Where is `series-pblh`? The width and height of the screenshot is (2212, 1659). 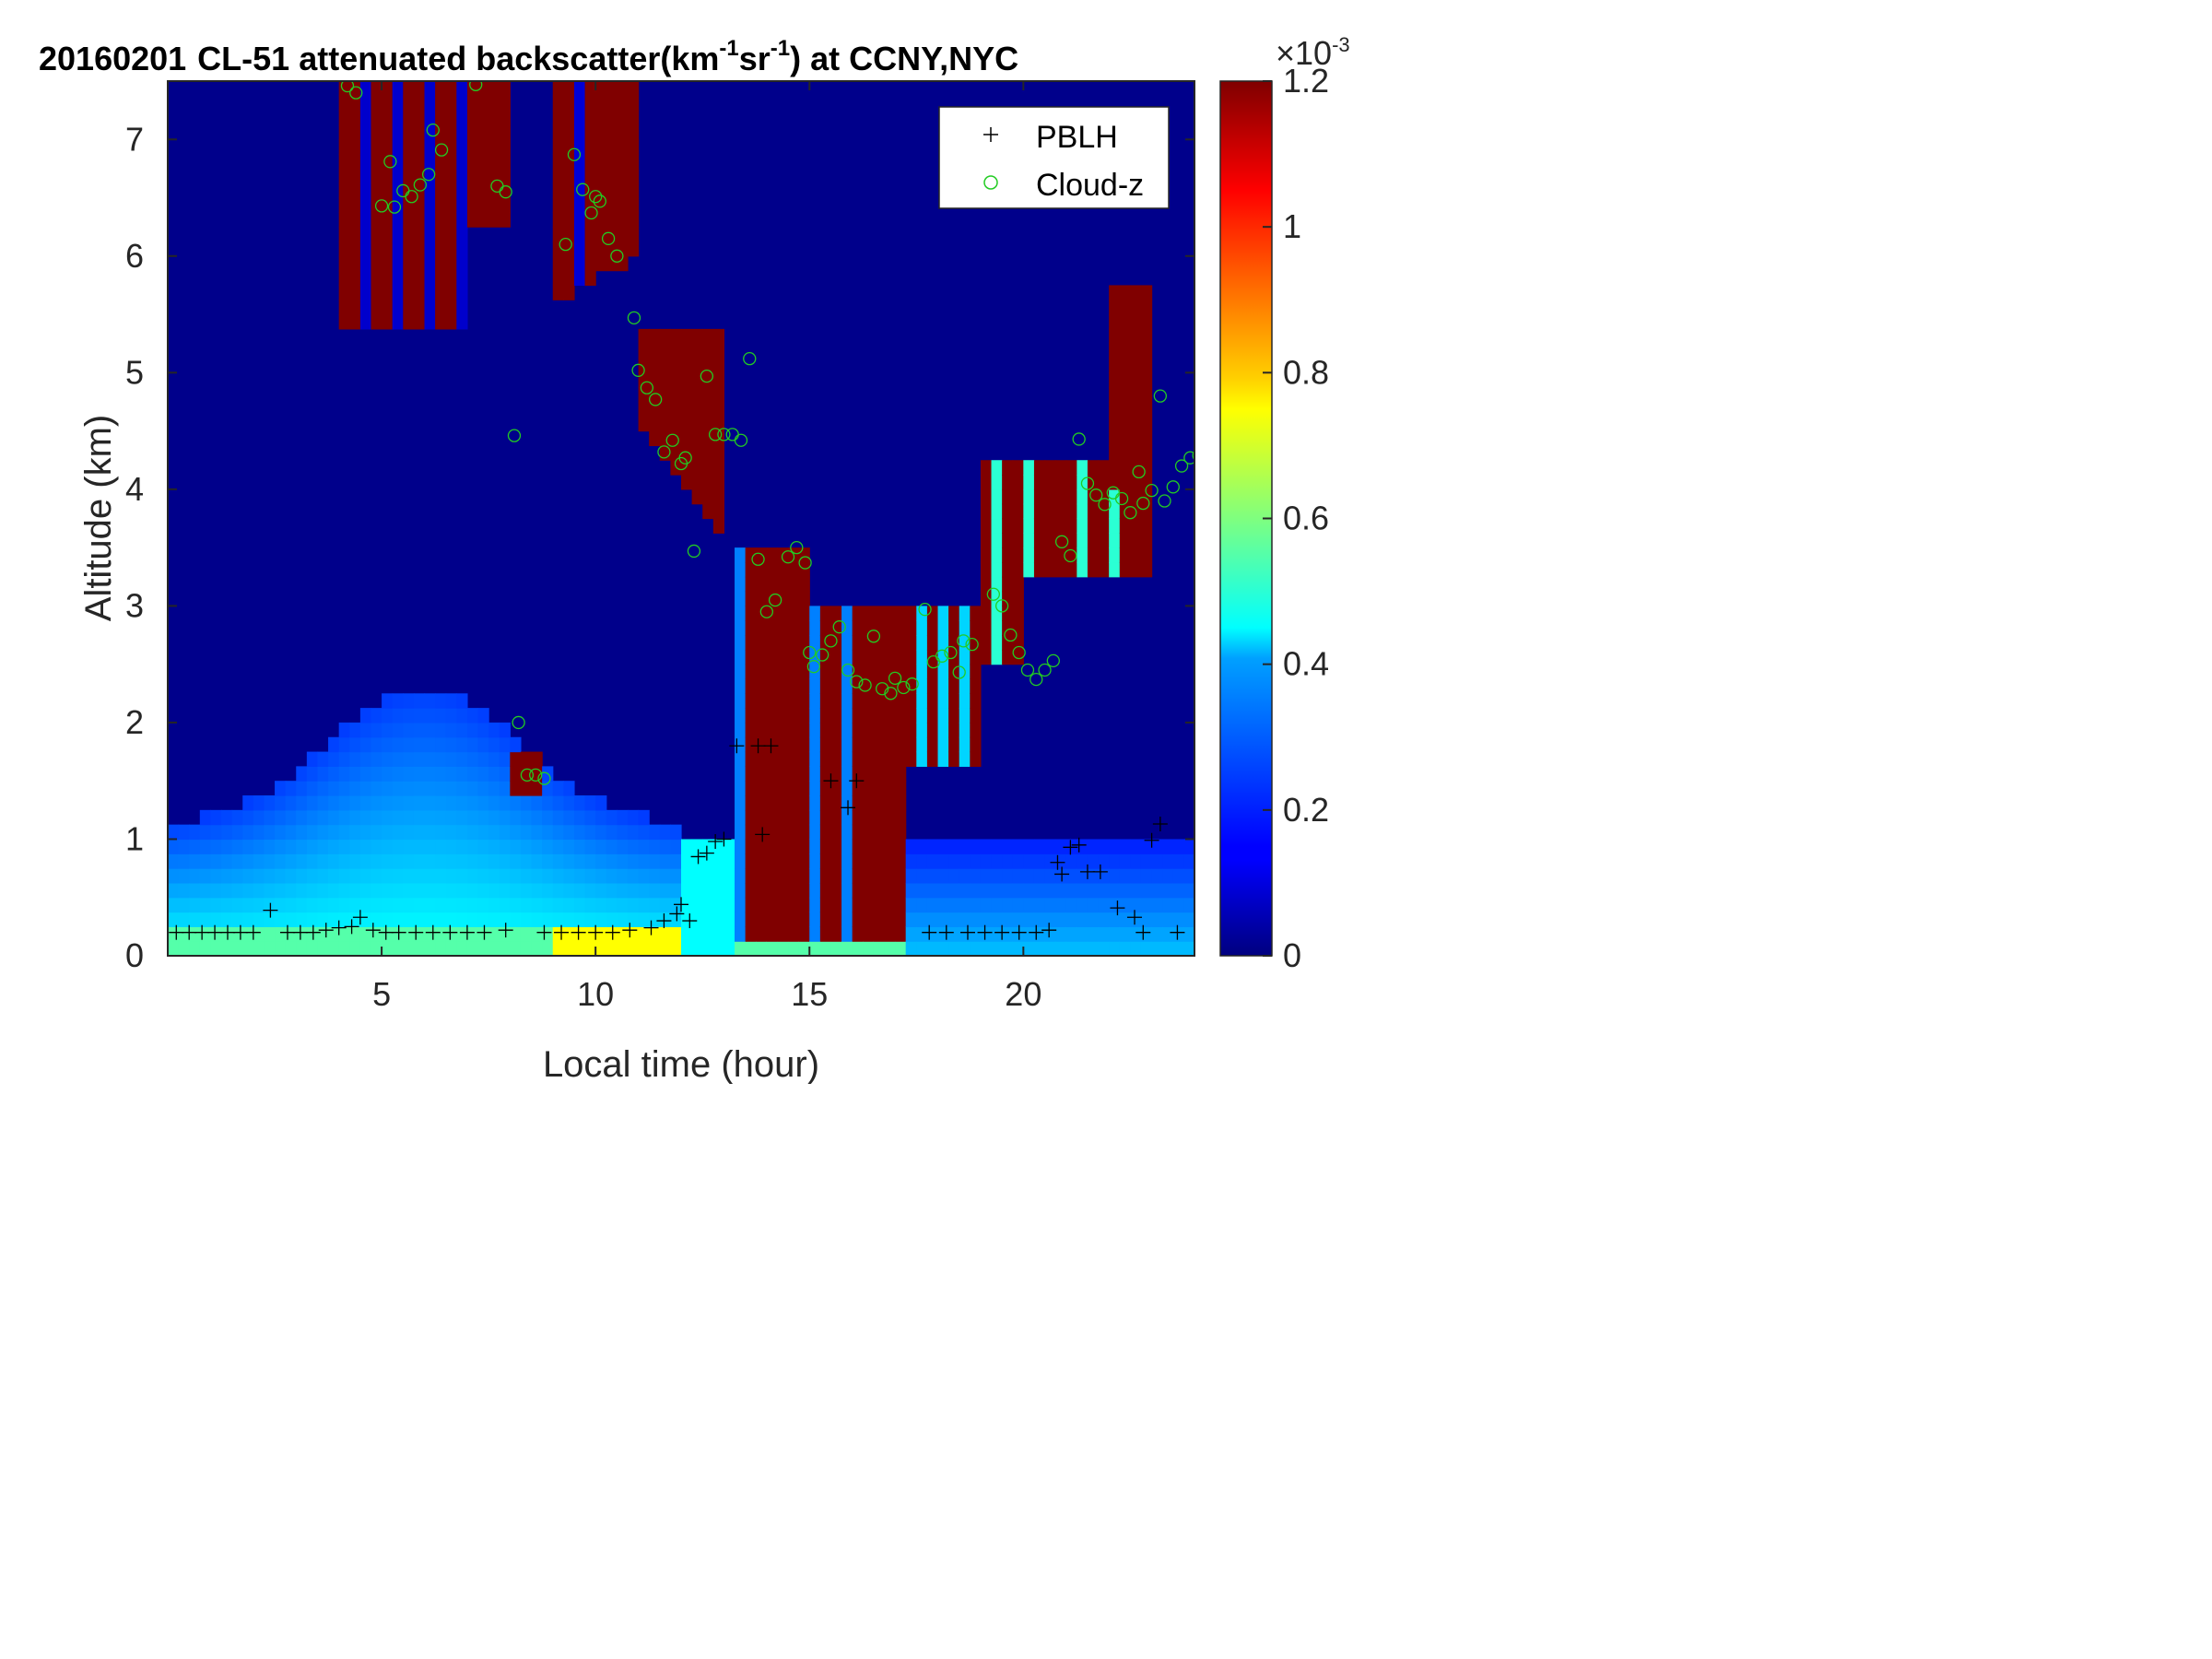
series-pblh is located at coordinates (677, 839).